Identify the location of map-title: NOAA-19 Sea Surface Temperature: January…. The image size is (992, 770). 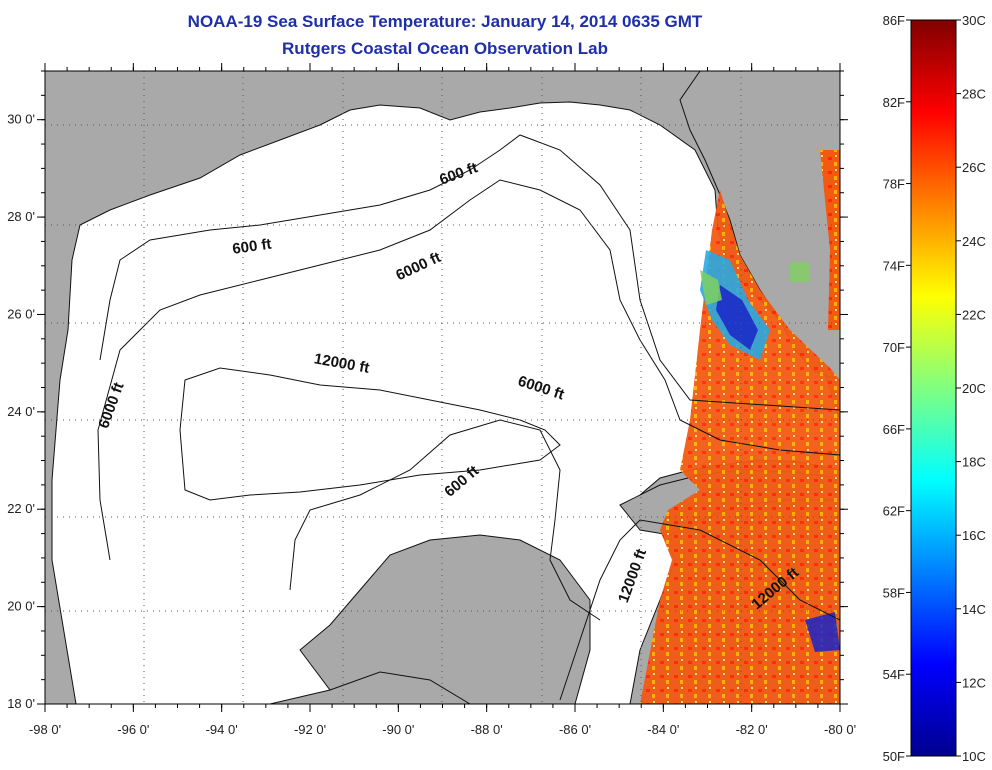
(445, 21).